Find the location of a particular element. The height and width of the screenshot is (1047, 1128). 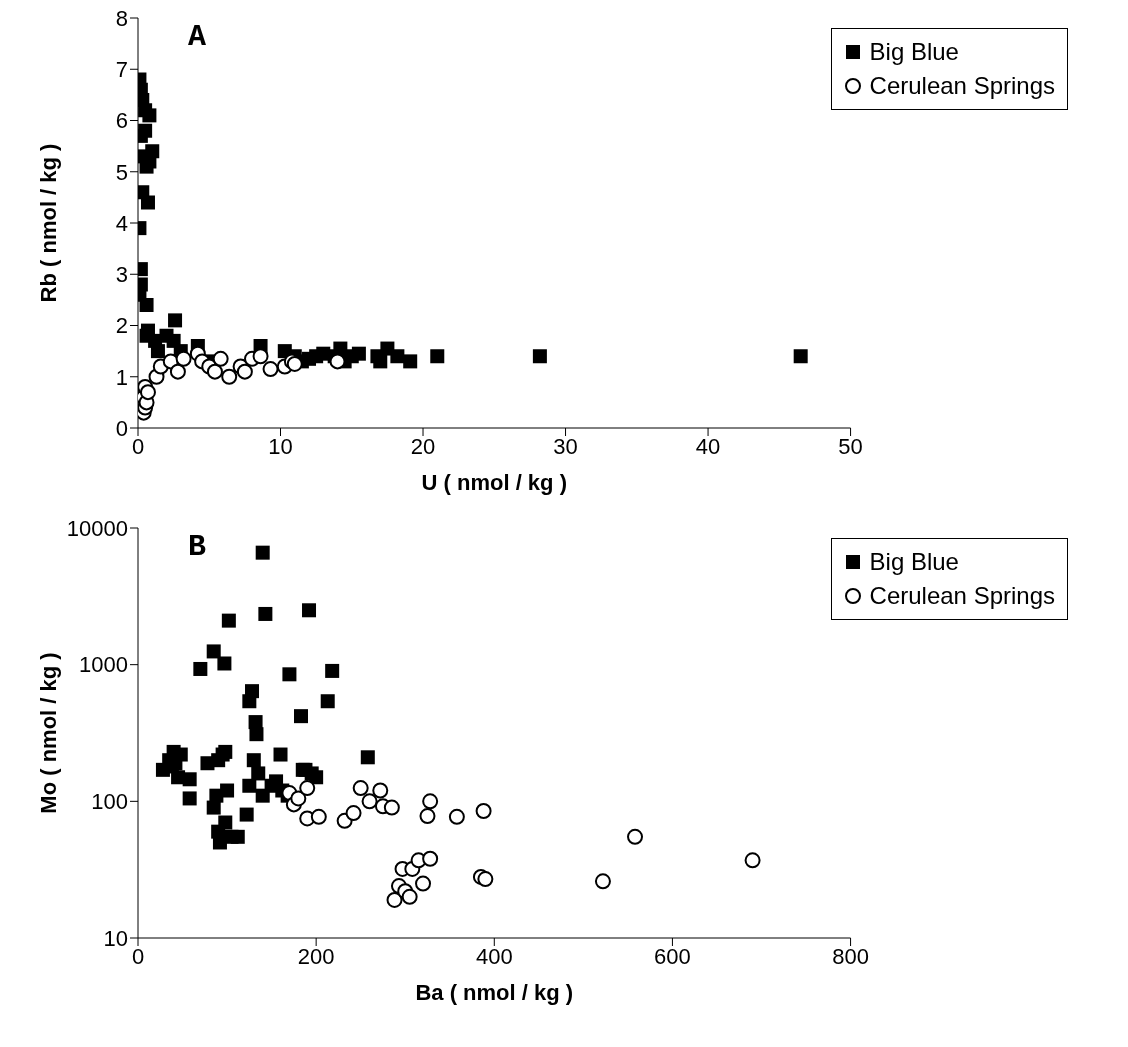

y-tick-label: 5 is located at coordinates (121, 172).